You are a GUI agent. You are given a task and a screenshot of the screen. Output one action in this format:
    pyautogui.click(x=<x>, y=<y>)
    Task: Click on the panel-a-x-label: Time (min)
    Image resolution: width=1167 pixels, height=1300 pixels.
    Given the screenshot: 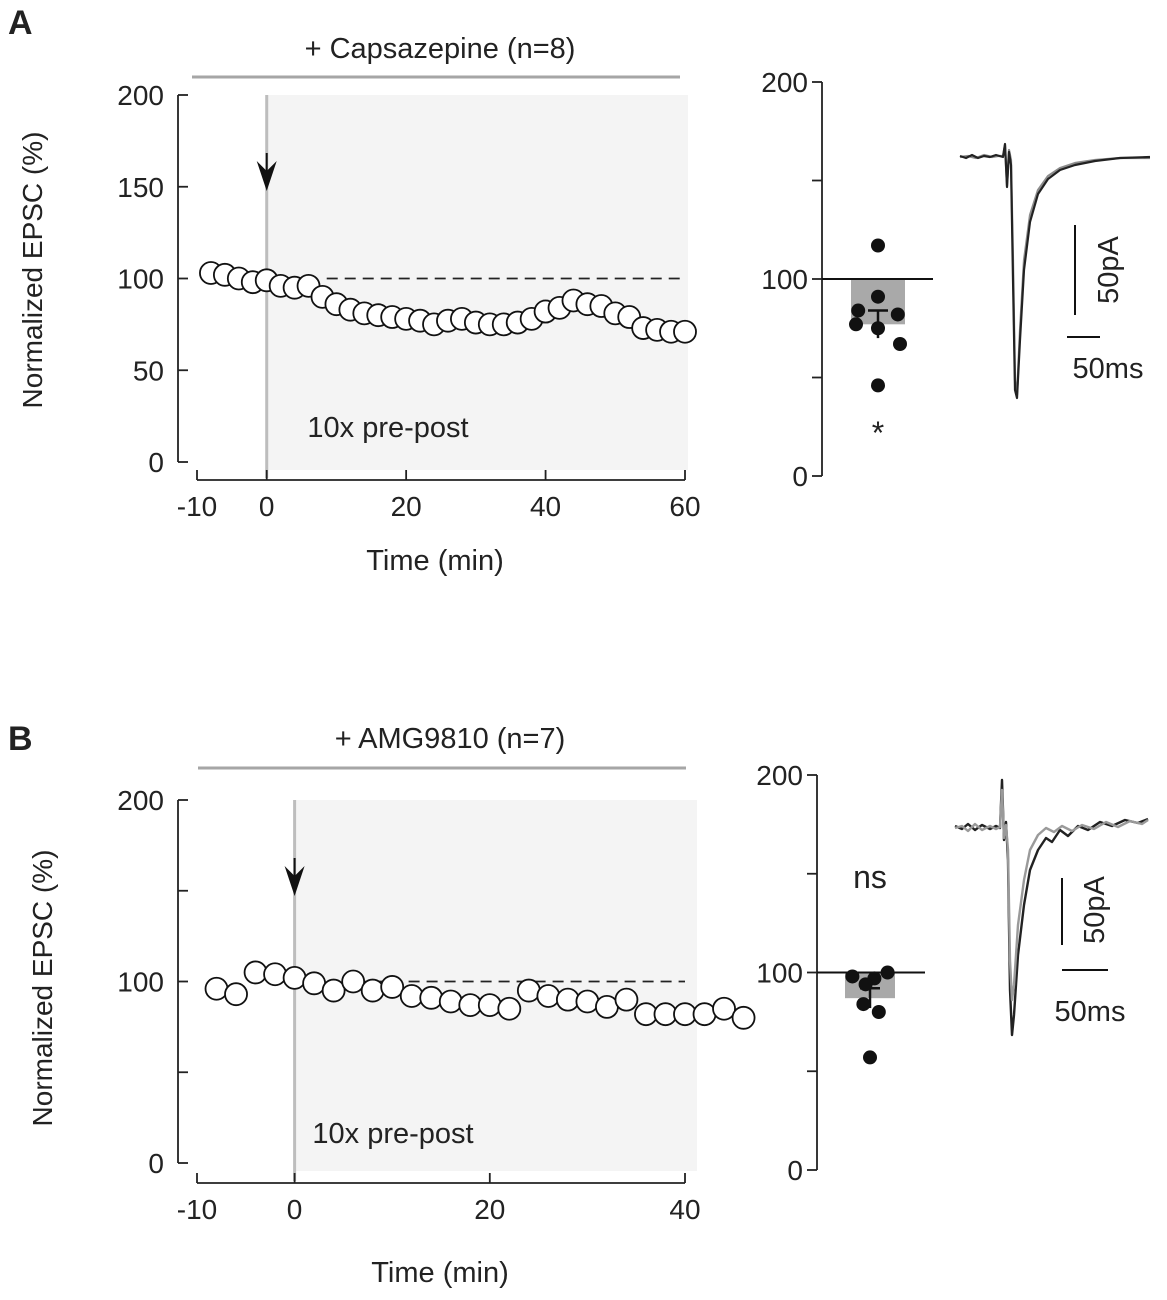 What is the action you would take?
    pyautogui.click(x=434, y=561)
    